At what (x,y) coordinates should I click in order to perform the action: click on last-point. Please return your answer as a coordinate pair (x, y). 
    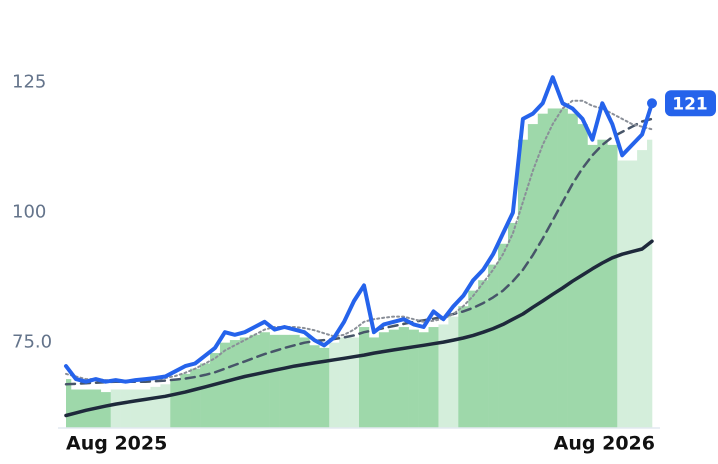
    Looking at the image, I should click on (652, 103).